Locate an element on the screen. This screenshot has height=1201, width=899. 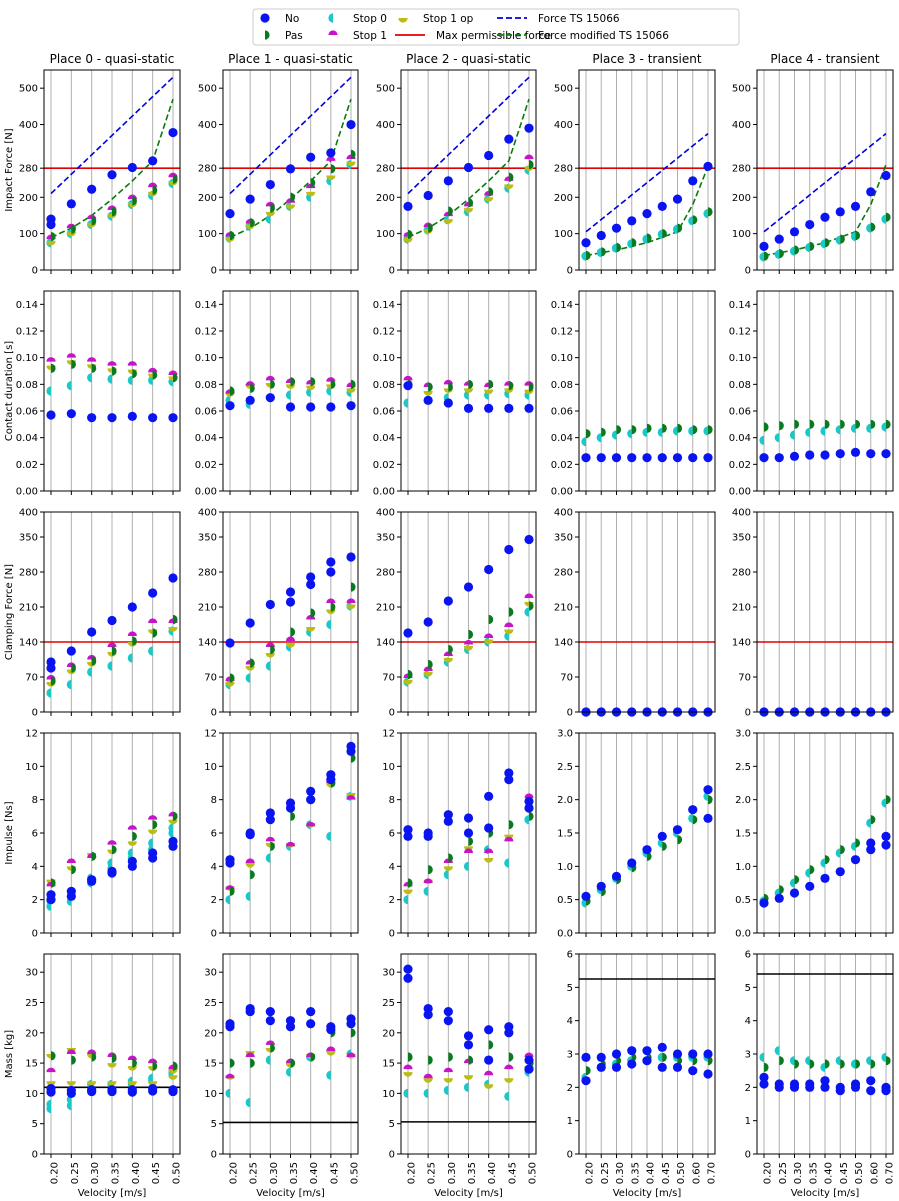
y-tick-label: 400 is located at coordinates (28, 513).